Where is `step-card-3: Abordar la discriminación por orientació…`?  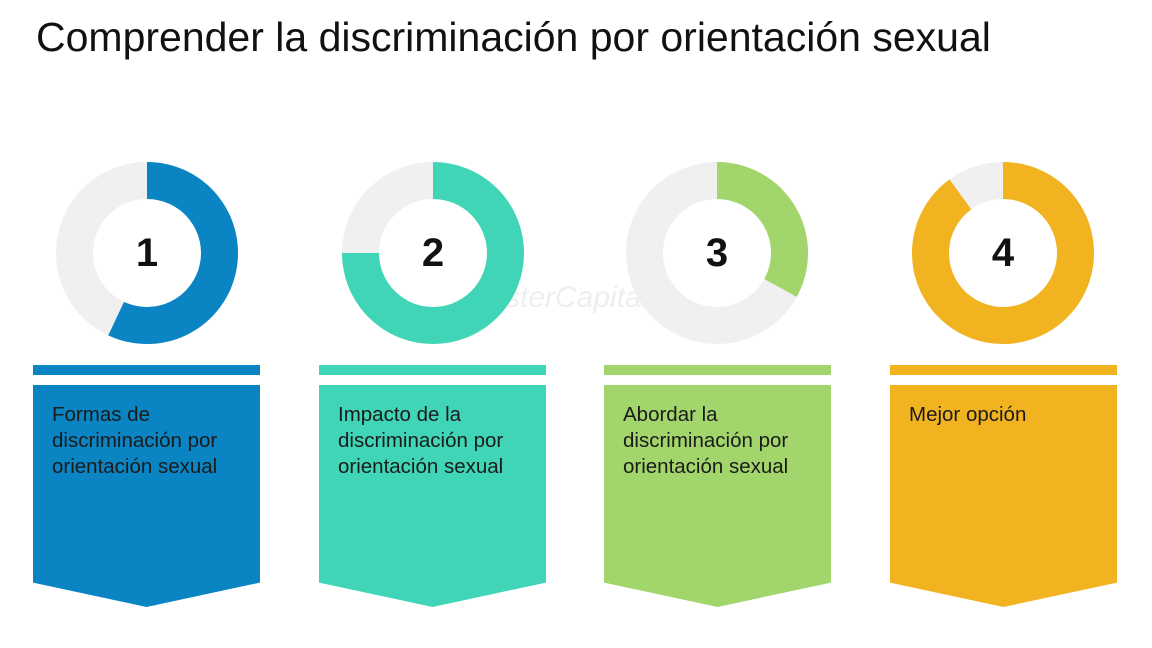 step-card-3: Abordar la discriminación por orientació… is located at coordinates (717, 496).